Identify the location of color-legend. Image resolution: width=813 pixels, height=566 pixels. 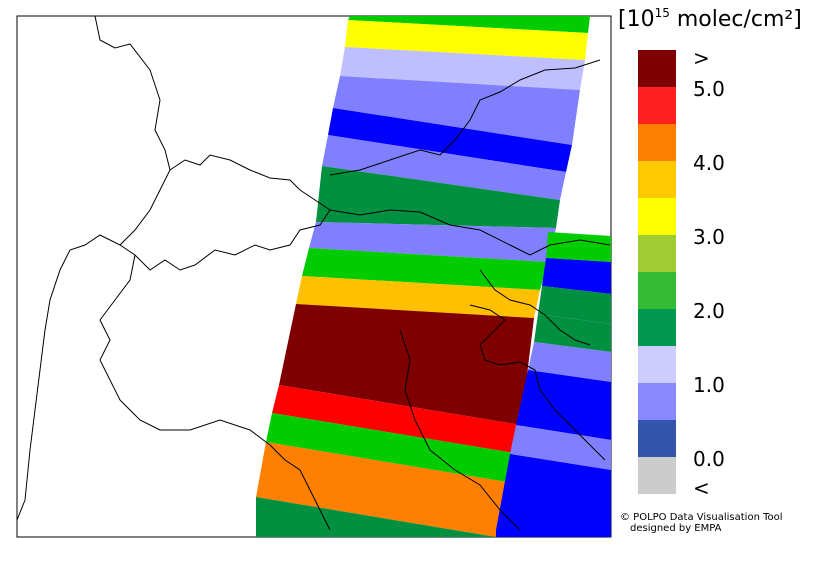
(657, 272).